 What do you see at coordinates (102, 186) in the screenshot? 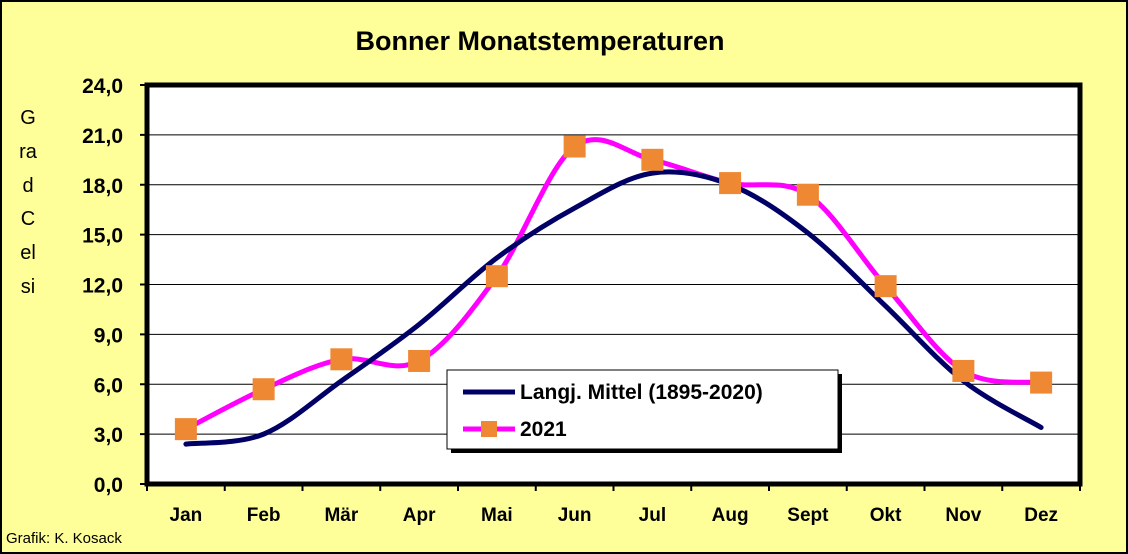
I see `y-tick-label: 18,0` at bounding box center [102, 186].